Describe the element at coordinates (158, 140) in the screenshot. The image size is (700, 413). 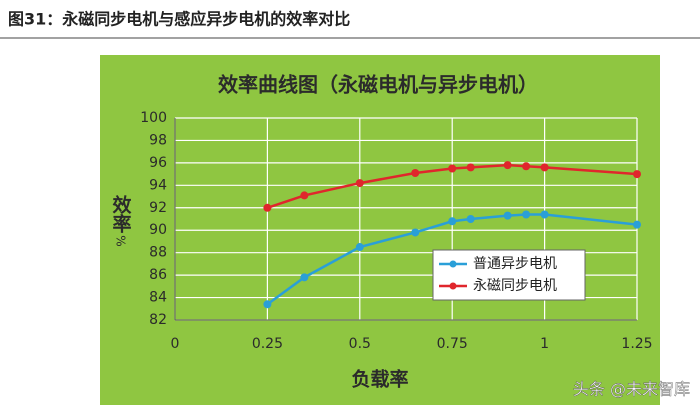
I see `y-tick-label: 98` at that location.